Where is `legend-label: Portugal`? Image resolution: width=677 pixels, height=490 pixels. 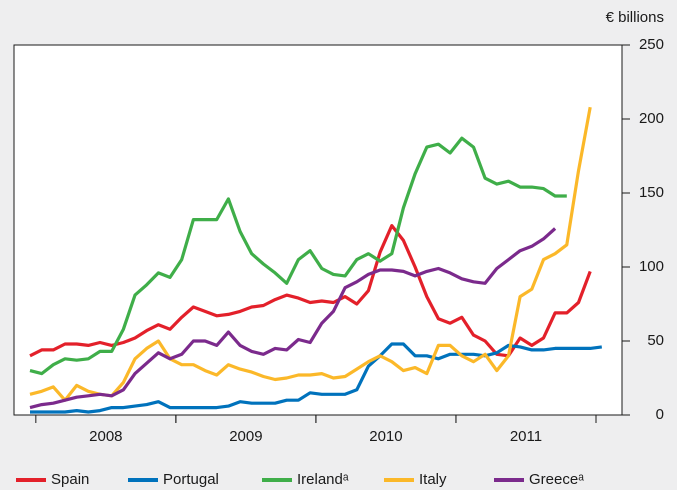 legend-label: Portugal is located at coordinates (191, 479).